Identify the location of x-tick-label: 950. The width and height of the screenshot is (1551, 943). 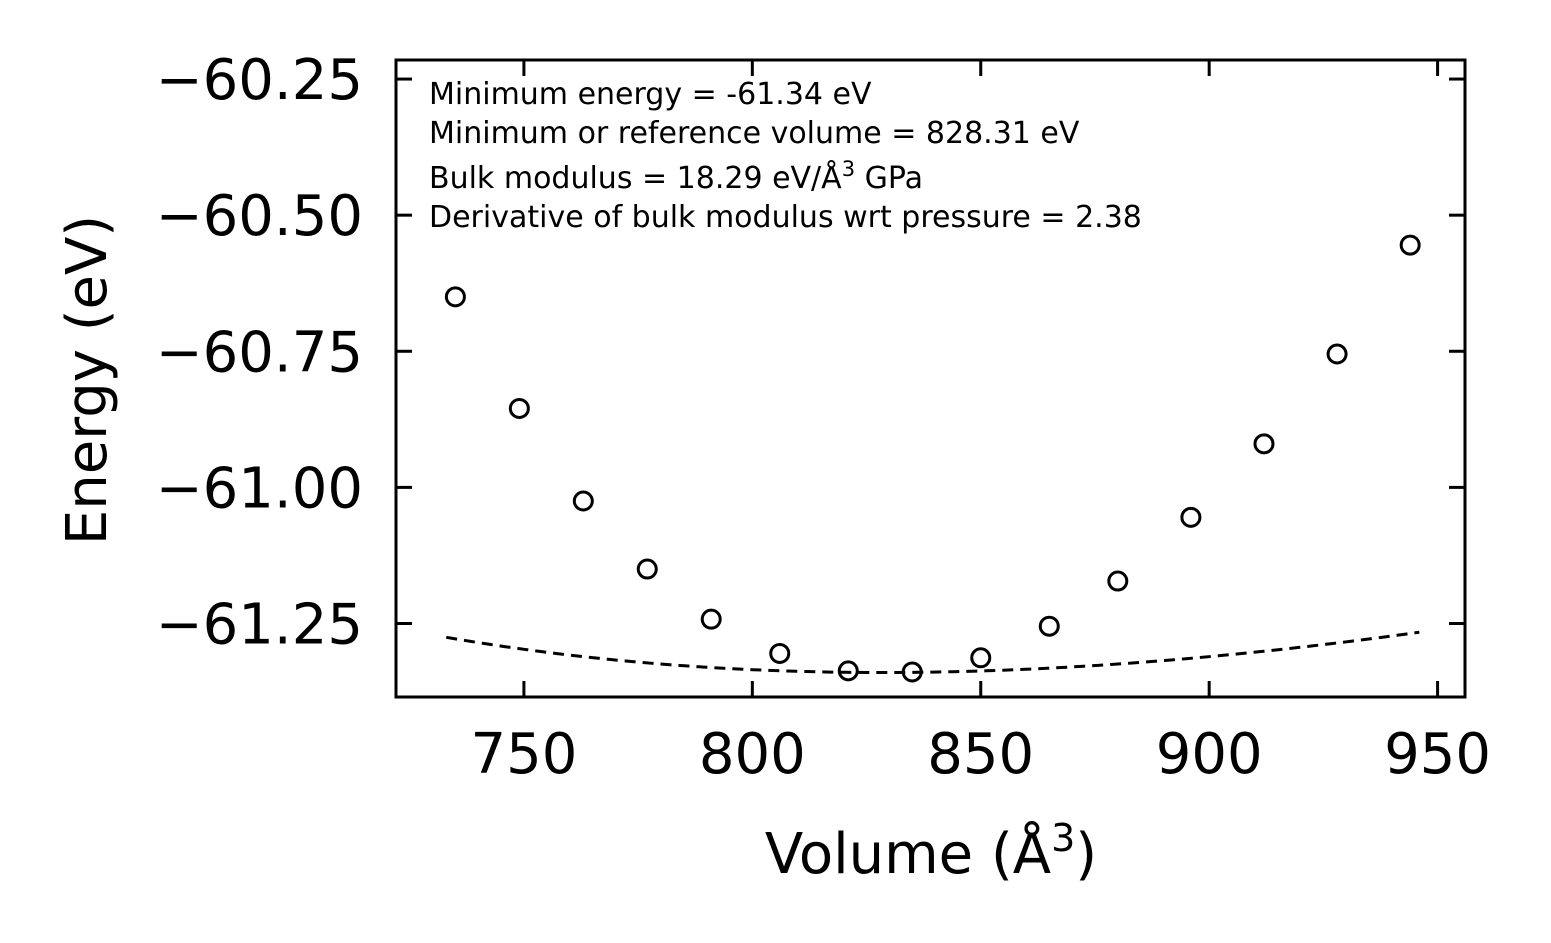
(1437, 754).